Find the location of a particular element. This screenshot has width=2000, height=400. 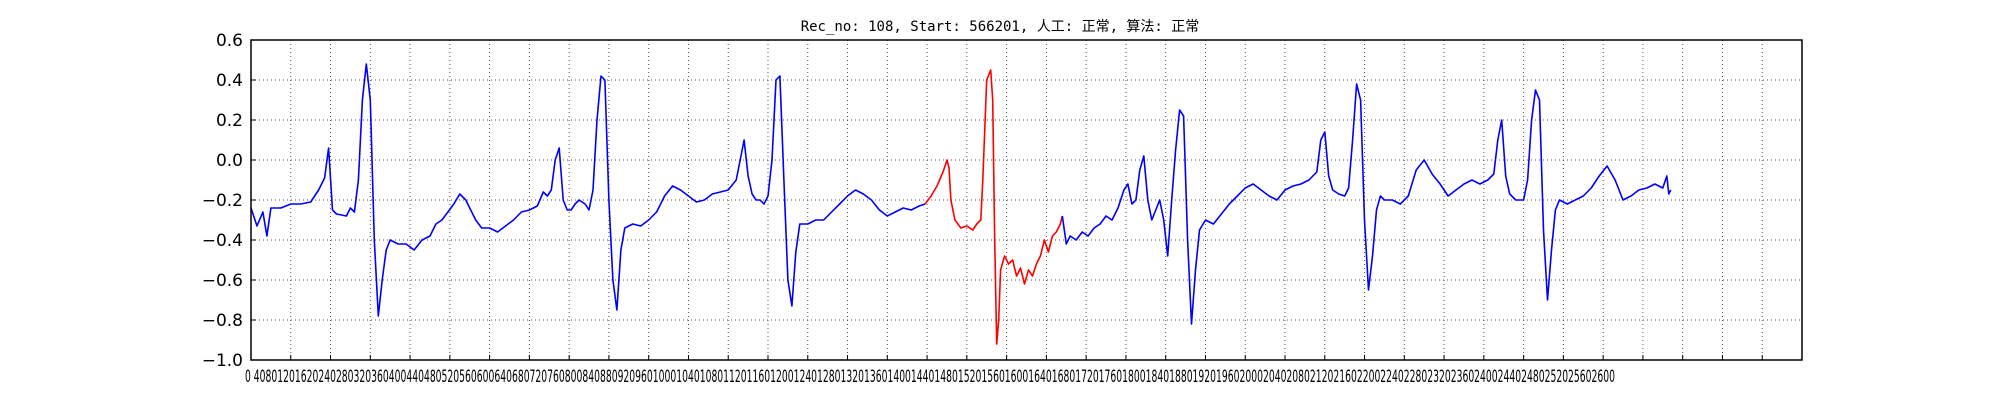

y-tick-label: −0.2 is located at coordinates (222, 201).